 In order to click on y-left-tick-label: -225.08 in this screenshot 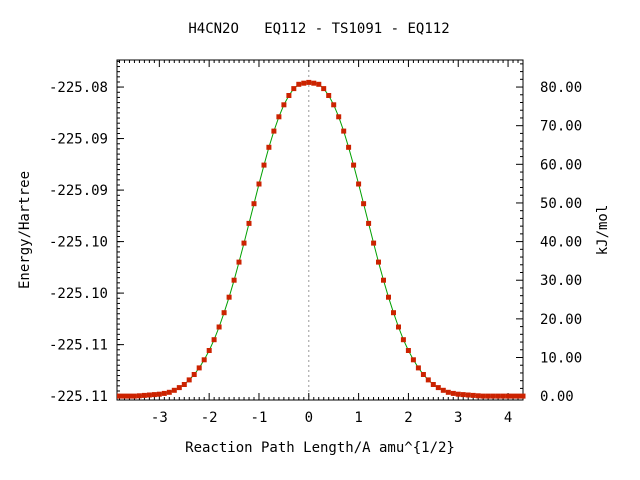, I will do `click(78, 88)`.